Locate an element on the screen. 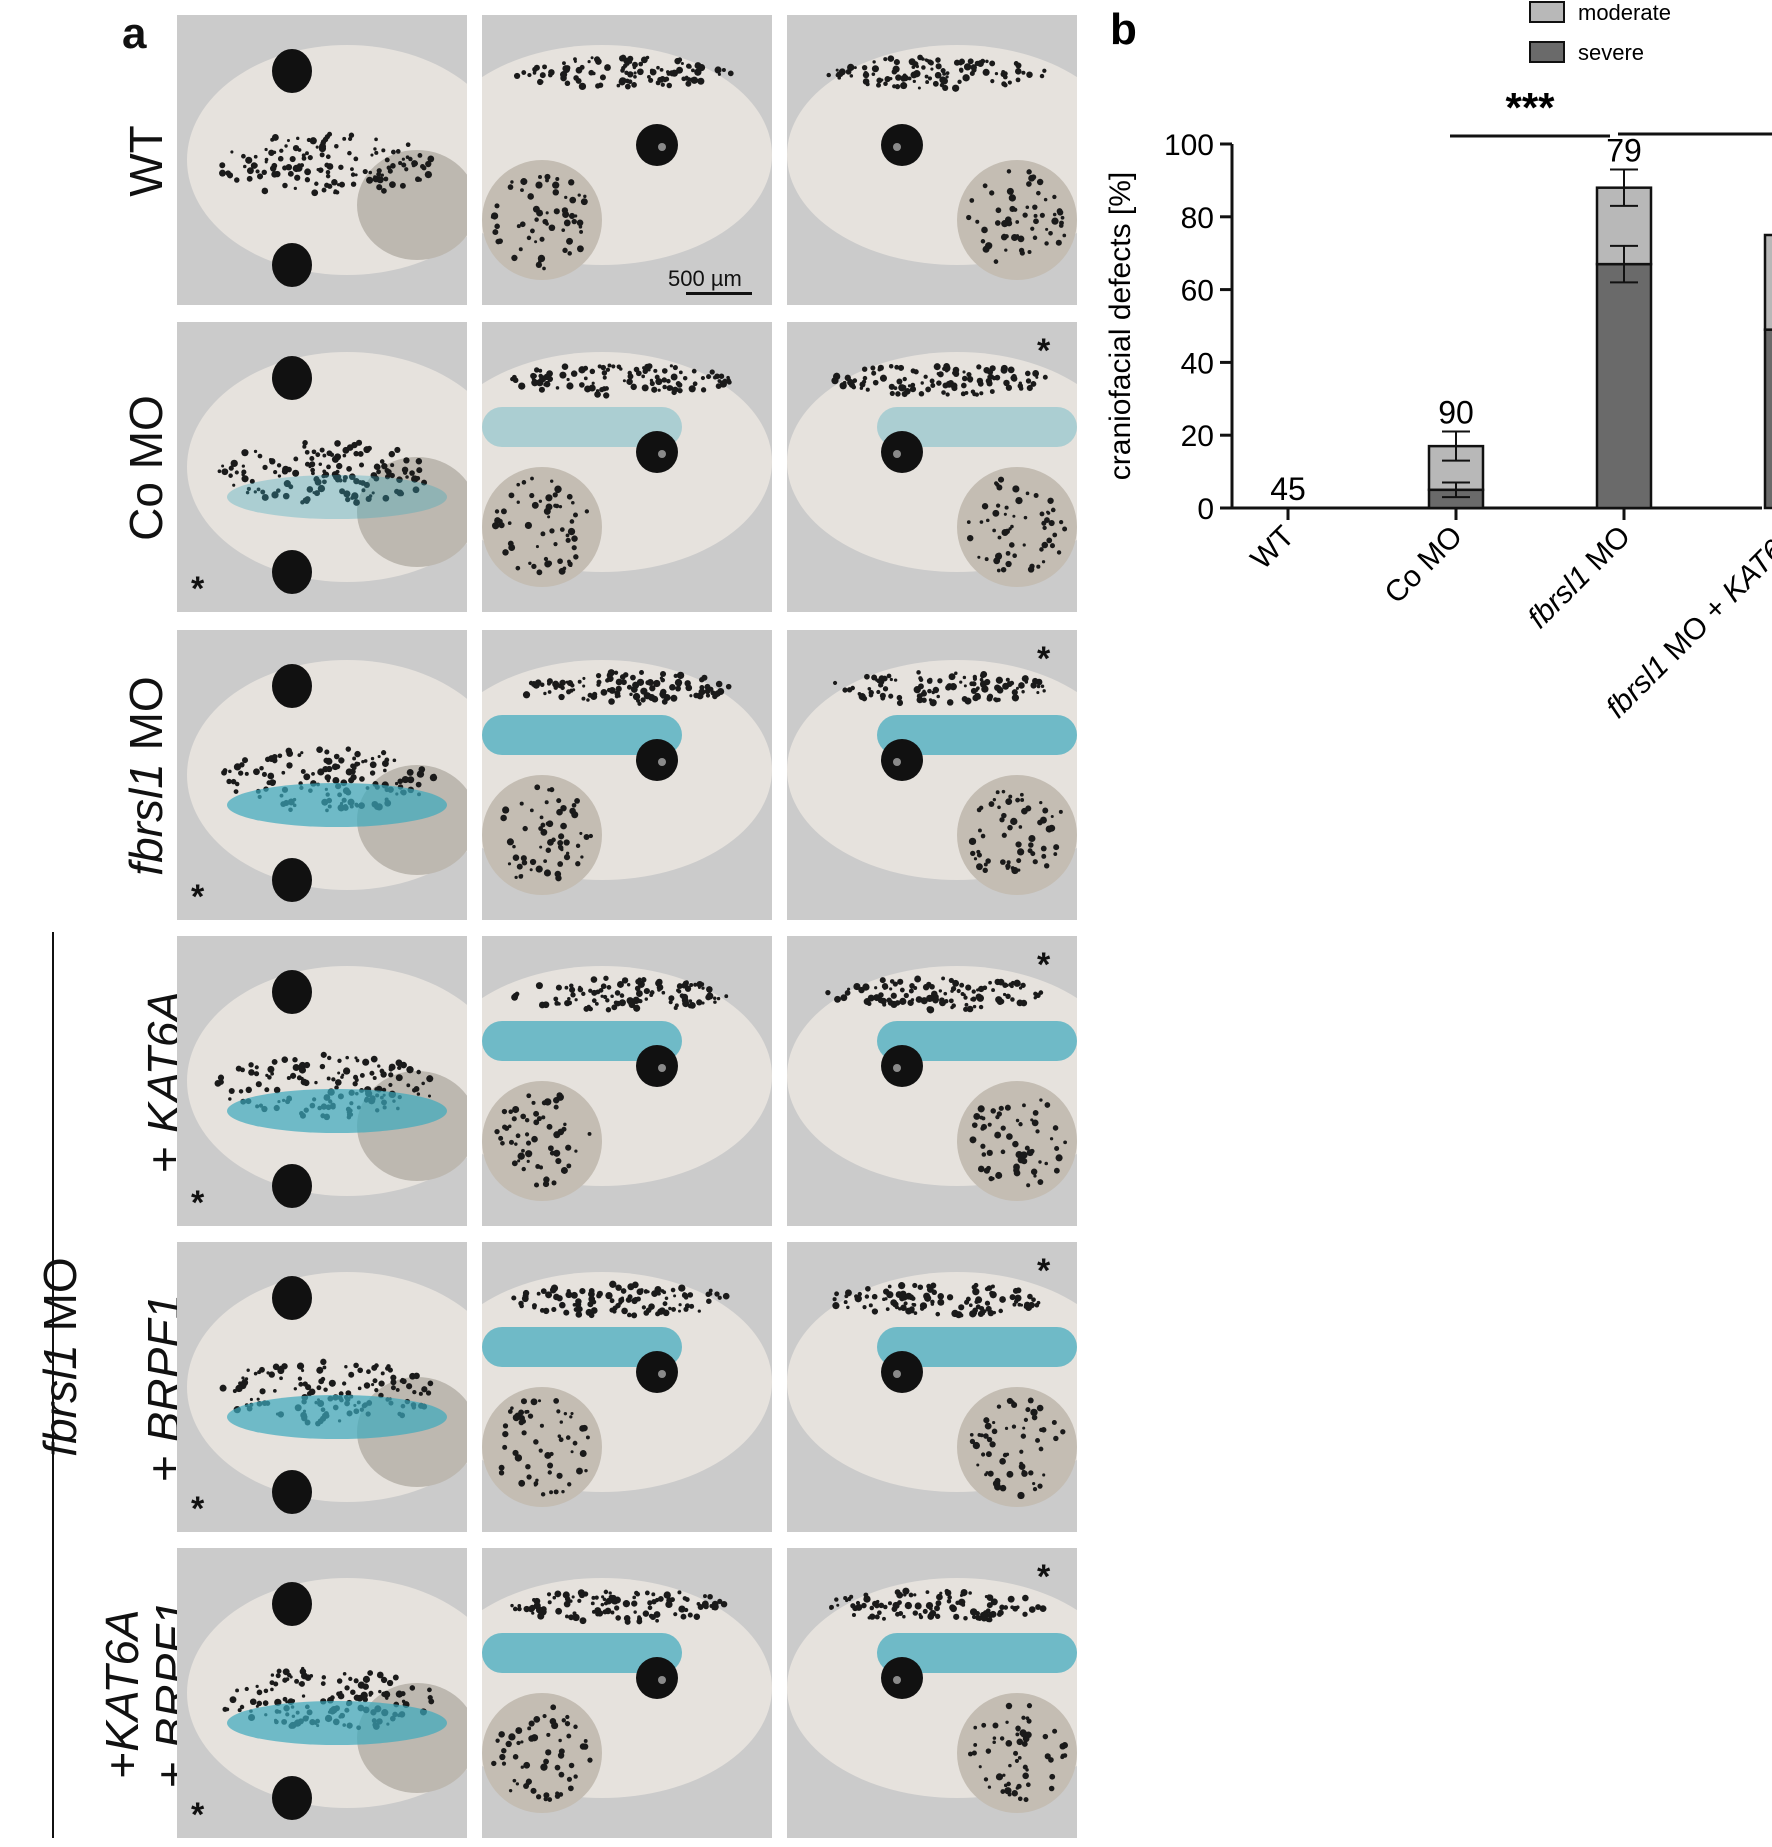 The image size is (1772, 1847). y-tick-label: 80 is located at coordinates (1197, 218).